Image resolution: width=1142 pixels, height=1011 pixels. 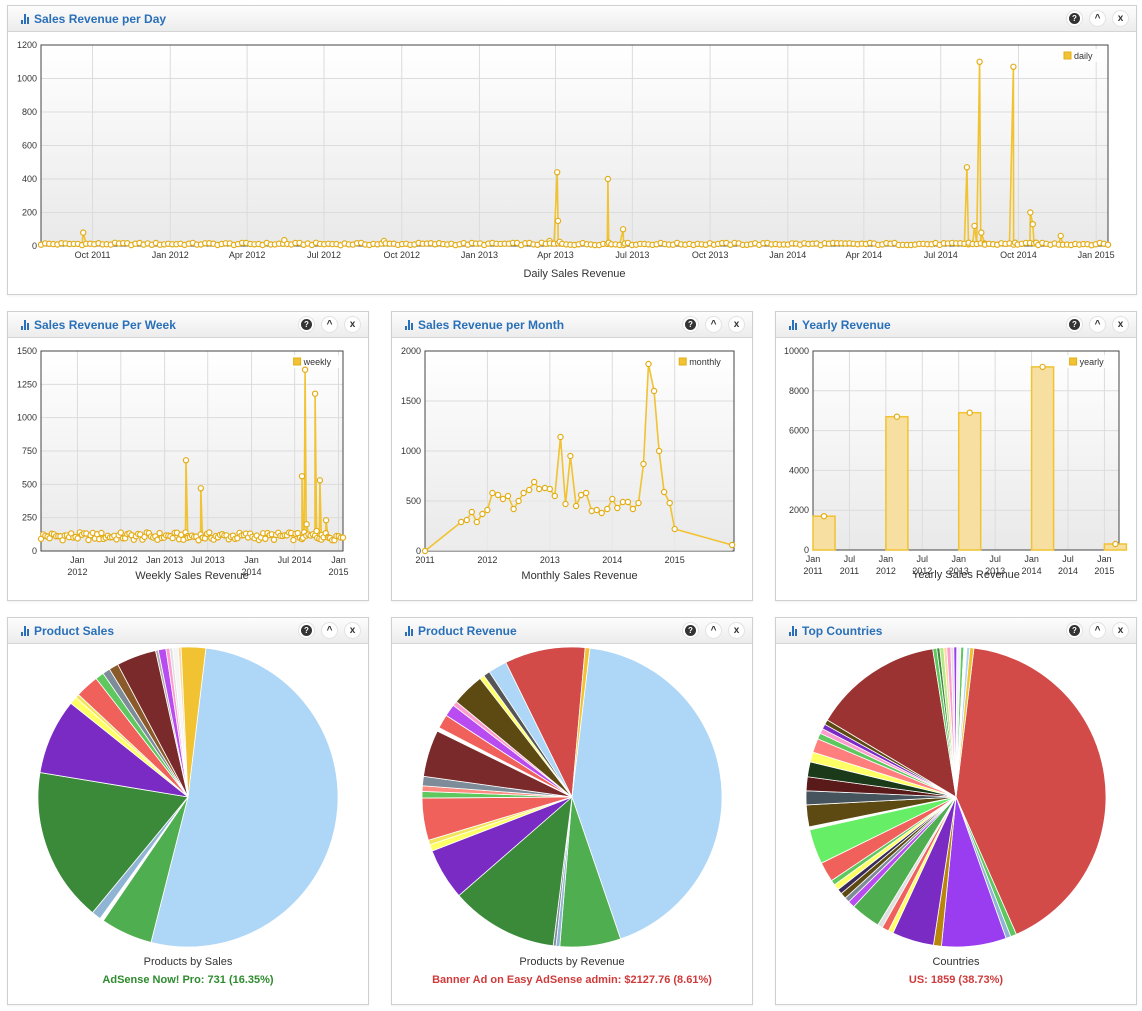 What do you see at coordinates (188, 806) in the screenshot?
I see `product-sales-pie: Products by Sales` at bounding box center [188, 806].